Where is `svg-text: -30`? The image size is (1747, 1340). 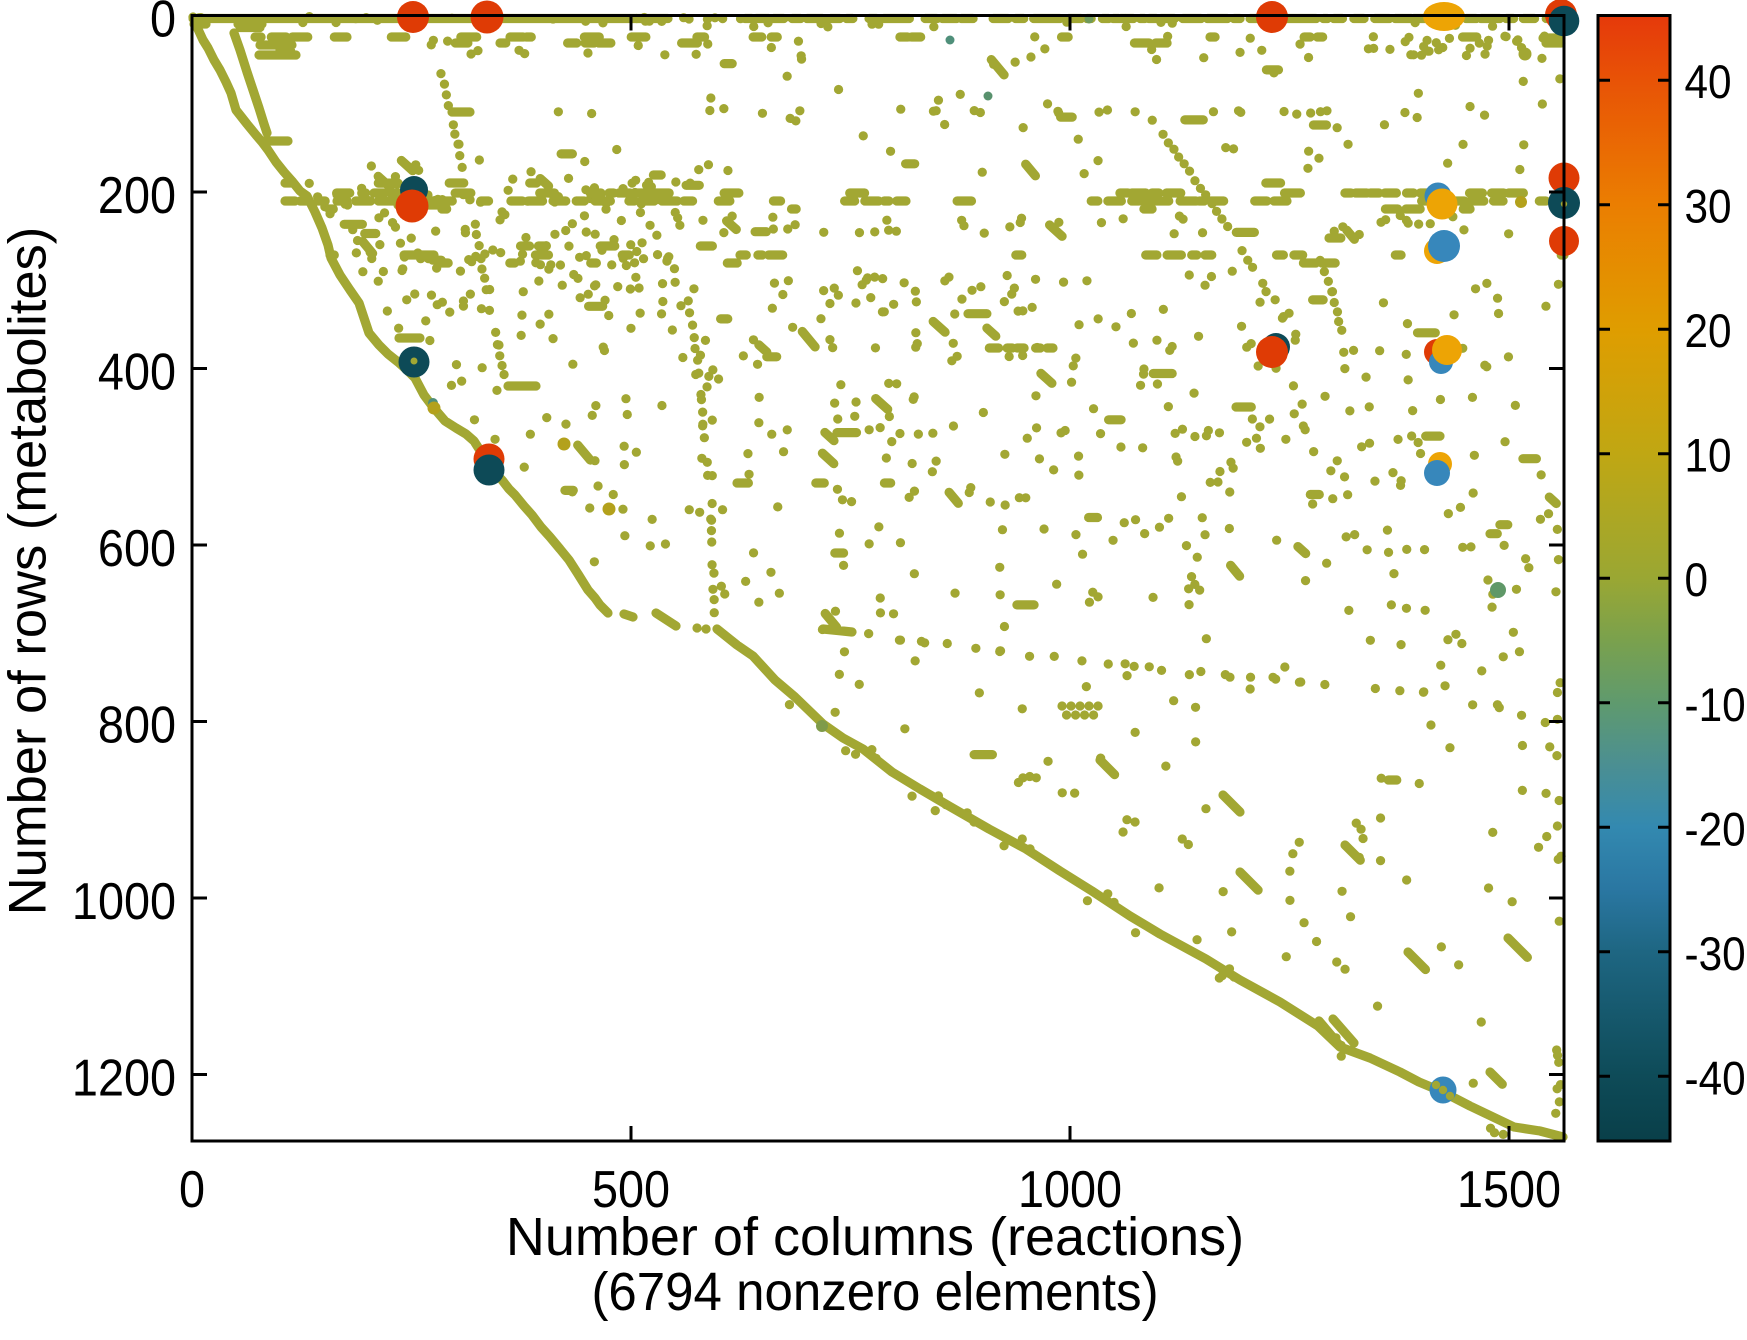
svg-text: -30 is located at coordinates (1715, 955).